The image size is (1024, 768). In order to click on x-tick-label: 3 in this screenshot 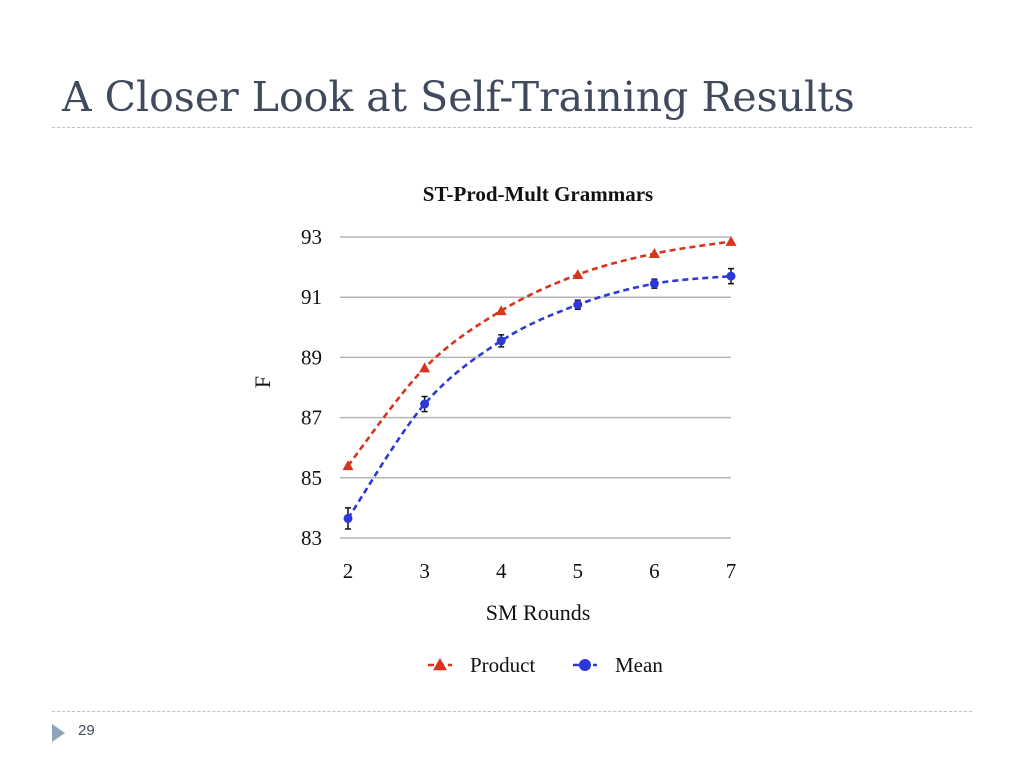, I will do `click(424, 571)`.